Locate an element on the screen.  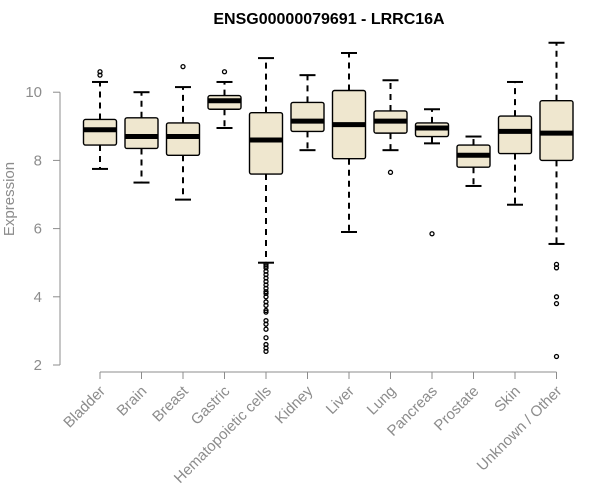
x-tick-label: Liver is located at coordinates (340, 400).